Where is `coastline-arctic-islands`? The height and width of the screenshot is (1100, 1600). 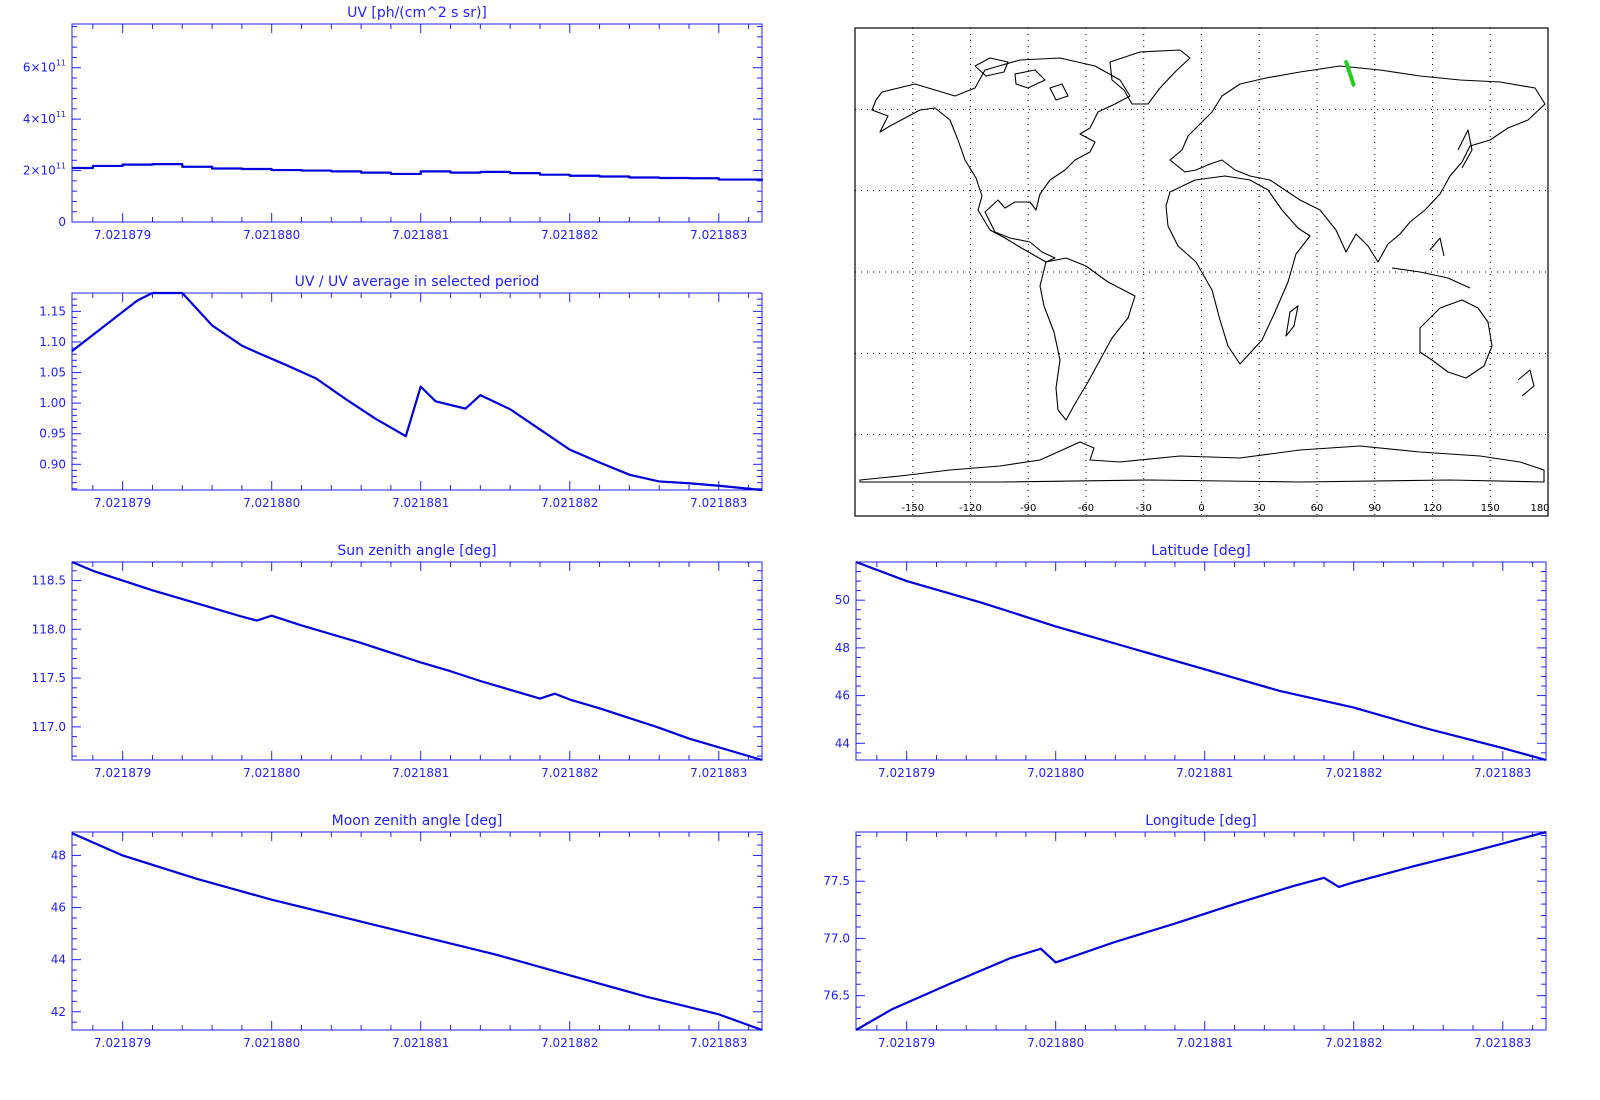 coastline-arctic-islands is located at coordinates (1021, 79).